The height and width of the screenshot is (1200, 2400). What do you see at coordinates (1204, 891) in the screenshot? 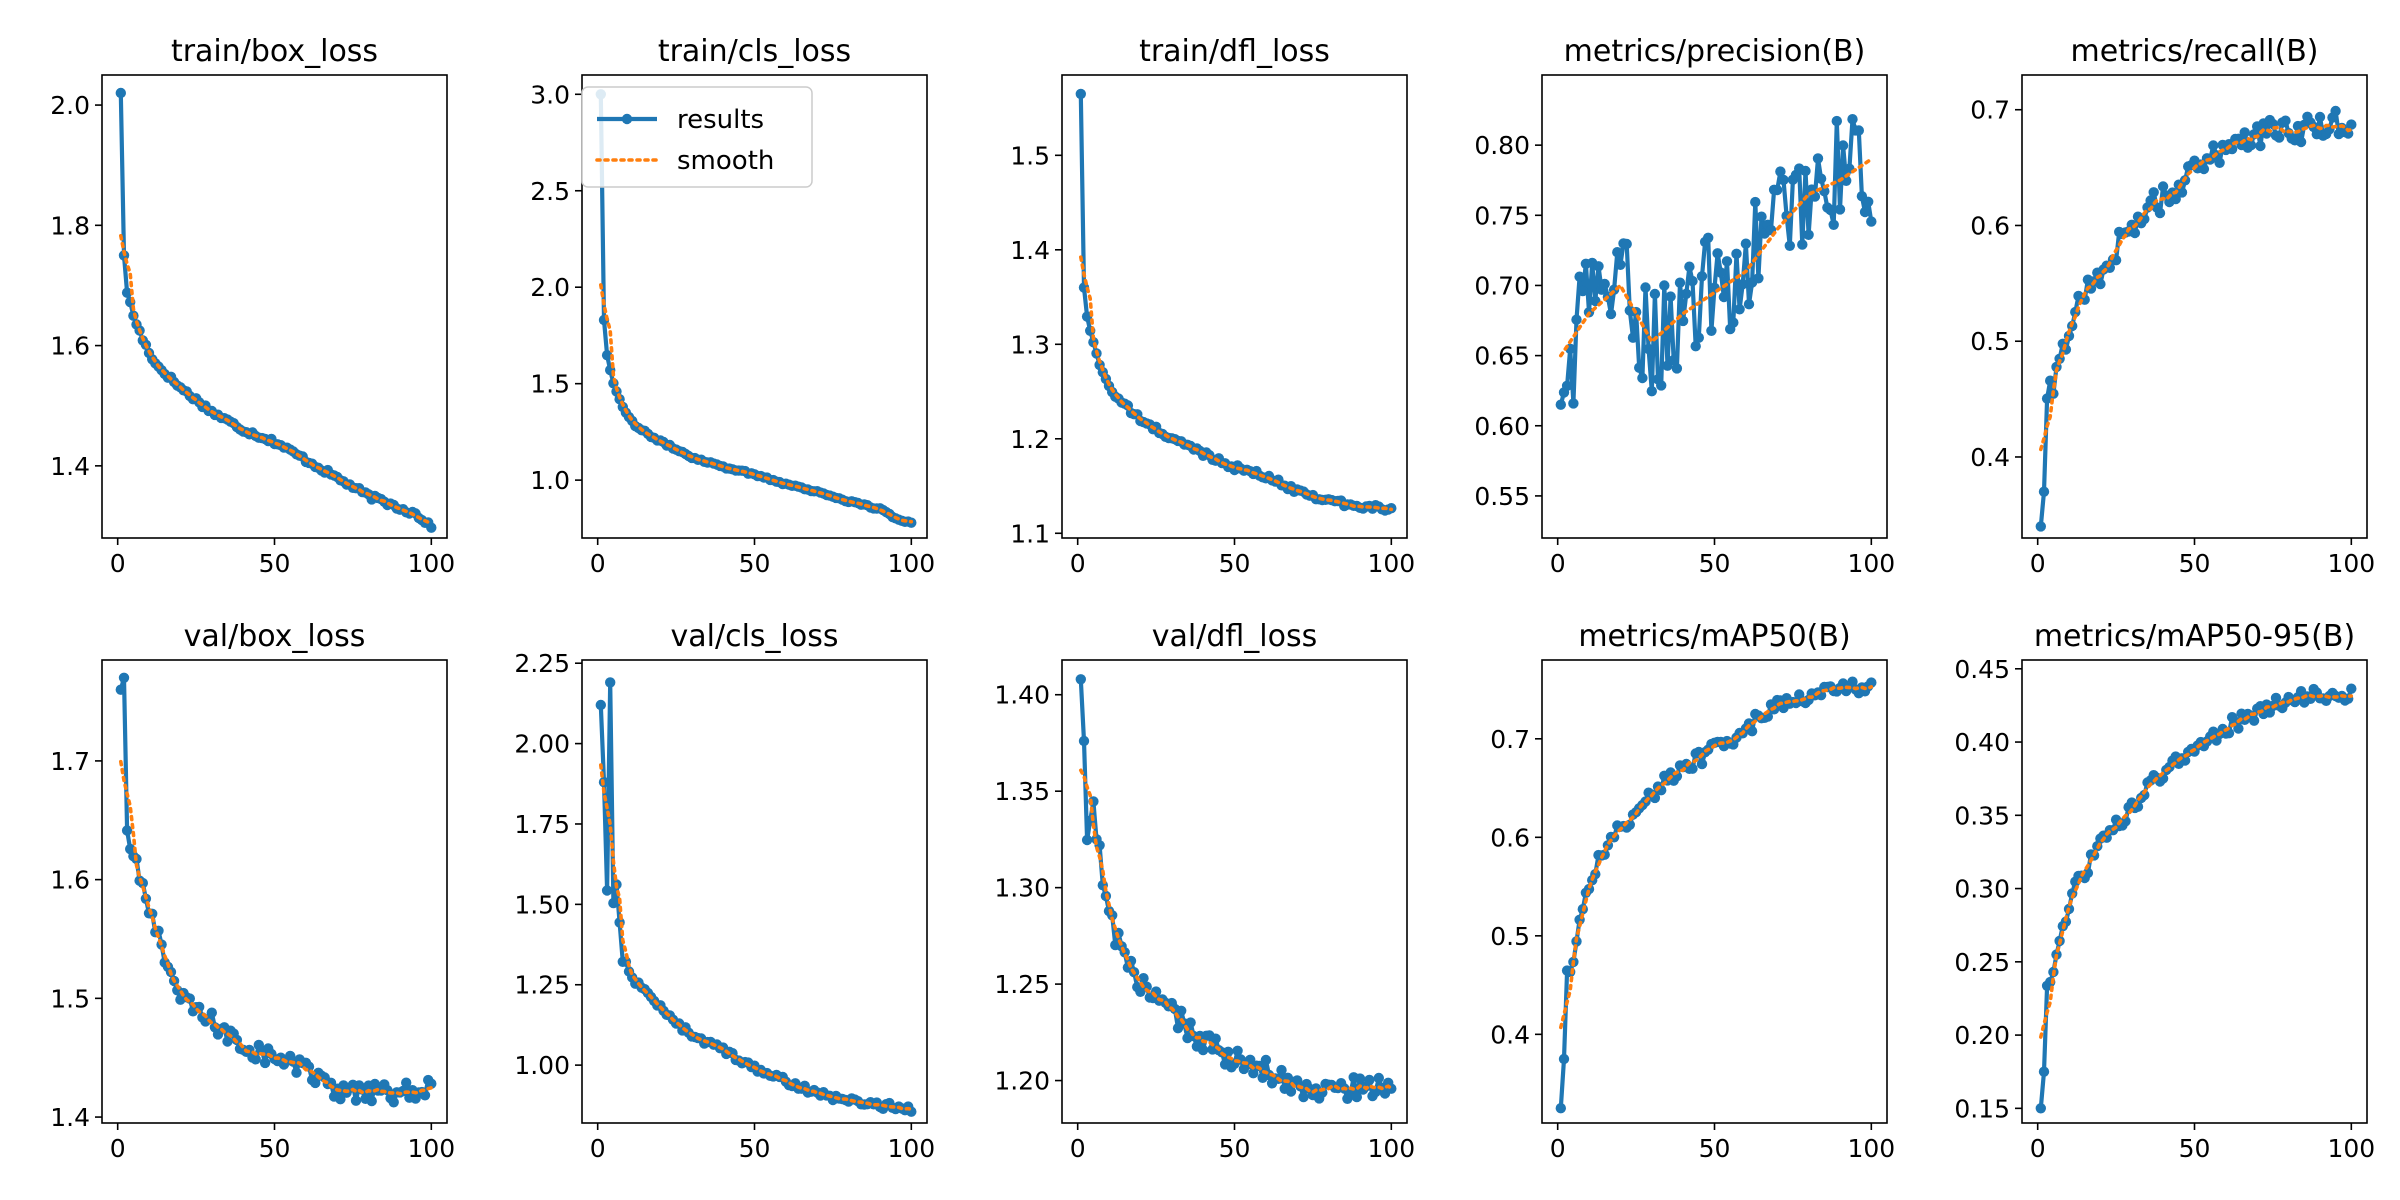
I see `panel-val-dfl-loss: 0 50 100 1.20 1.25 1.30 1.35 1.40 val/dfl_loss` at bounding box center [1204, 891].